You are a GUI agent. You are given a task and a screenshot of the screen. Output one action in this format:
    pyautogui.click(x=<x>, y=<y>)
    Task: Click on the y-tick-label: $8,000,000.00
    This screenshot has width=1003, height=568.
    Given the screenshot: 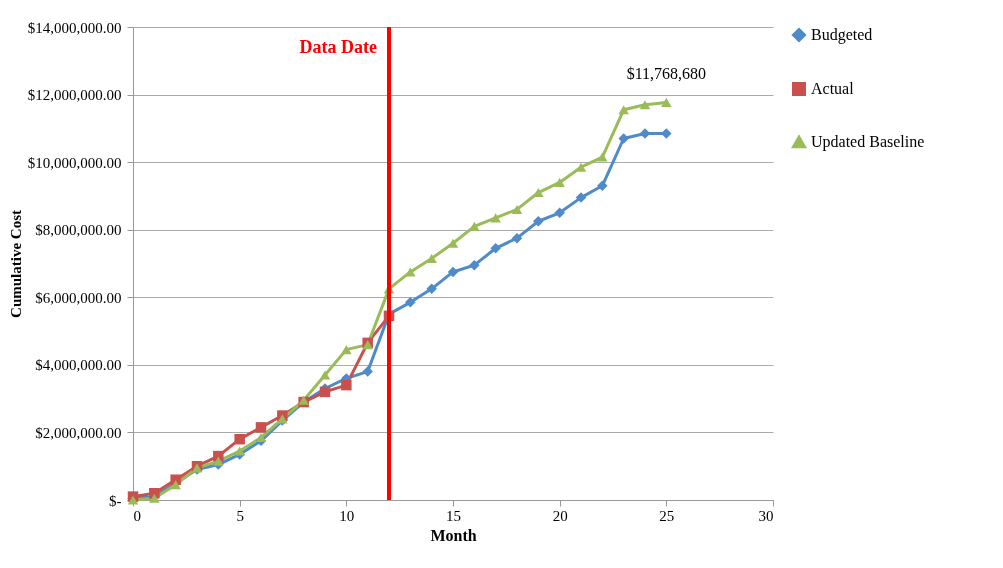 What is the action you would take?
    pyautogui.click(x=78, y=230)
    